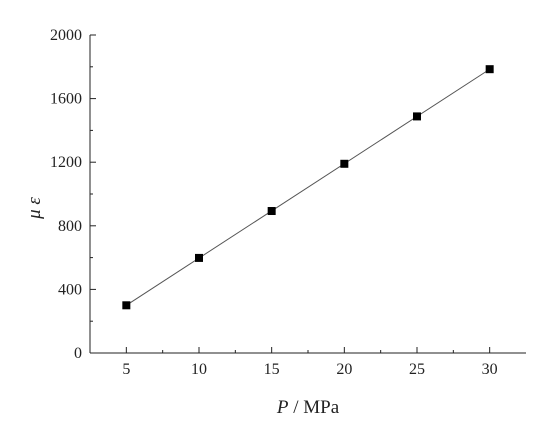 The image size is (550, 424). Describe the element at coordinates (70, 289) in the screenshot. I see `y-tick-label: 400` at that location.